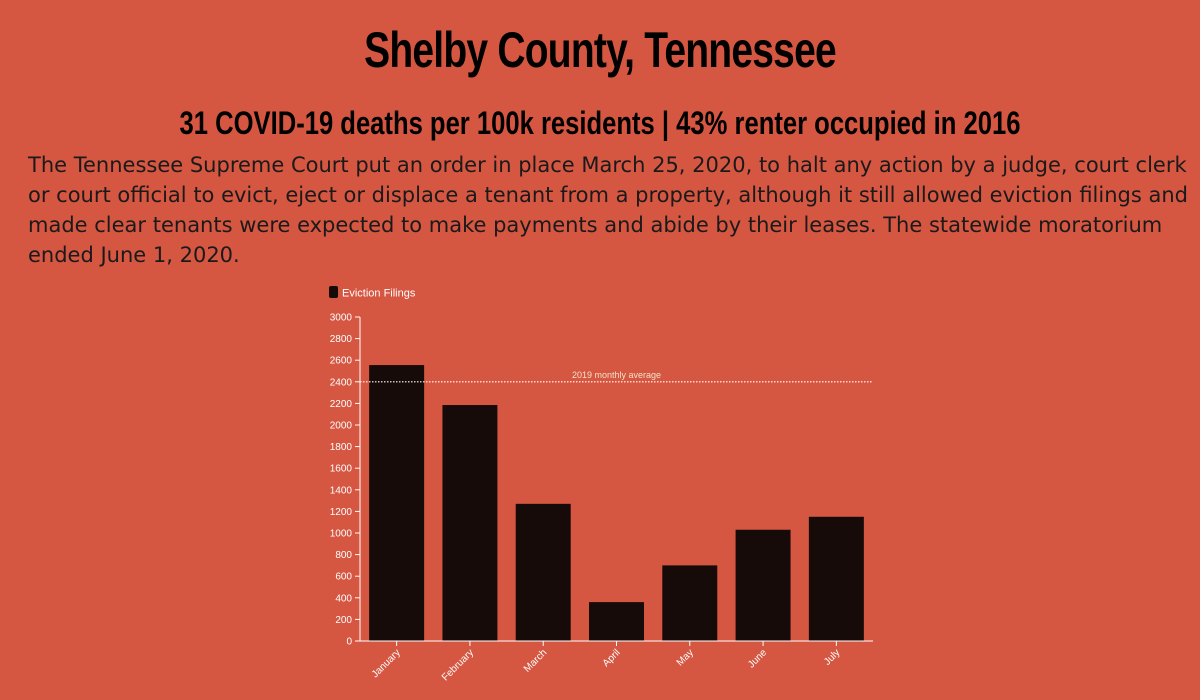 This screenshot has width=1200, height=700. I want to click on y-tick-label: 2000, so click(341, 426).